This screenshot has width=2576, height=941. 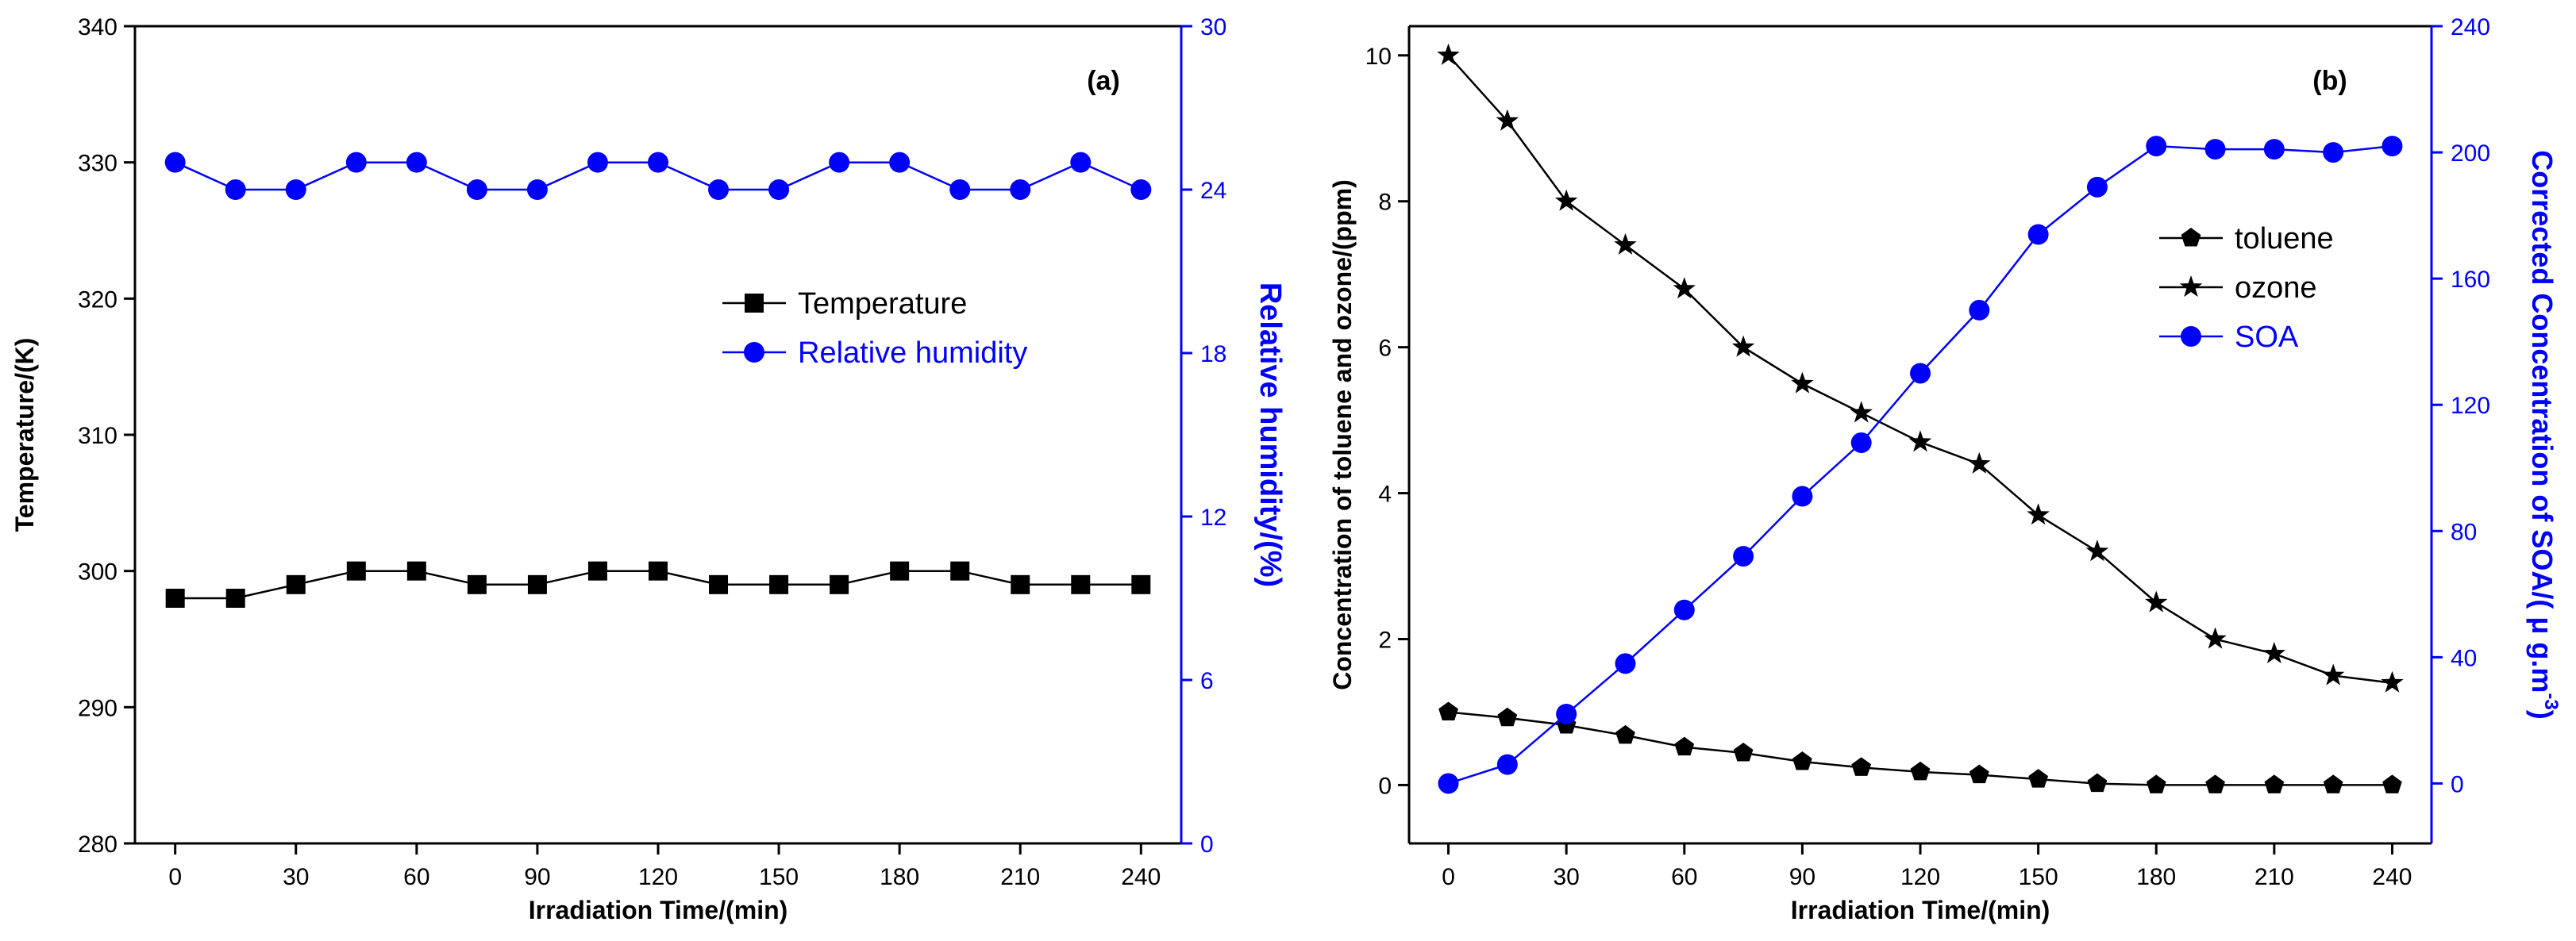 What do you see at coordinates (2551, 701) in the screenshot?
I see `y-right-axis-label-superscript: -3` at bounding box center [2551, 701].